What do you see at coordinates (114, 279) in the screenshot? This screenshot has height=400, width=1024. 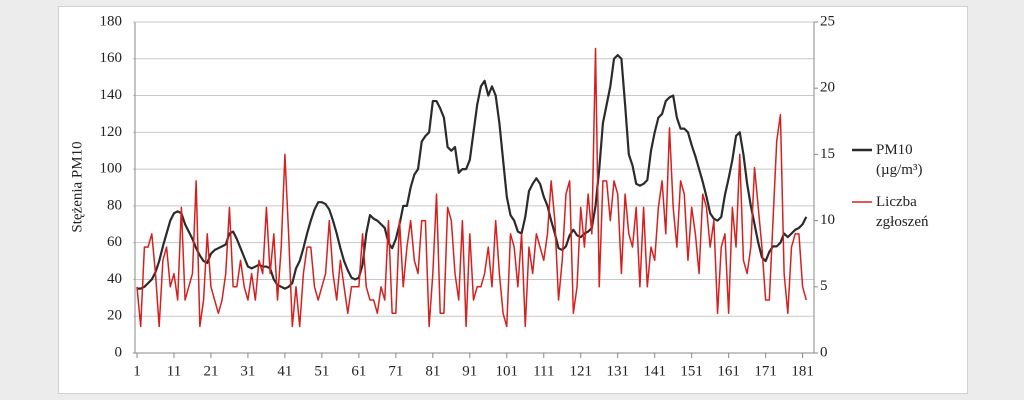 I see `y-tick-label: 40` at bounding box center [114, 279].